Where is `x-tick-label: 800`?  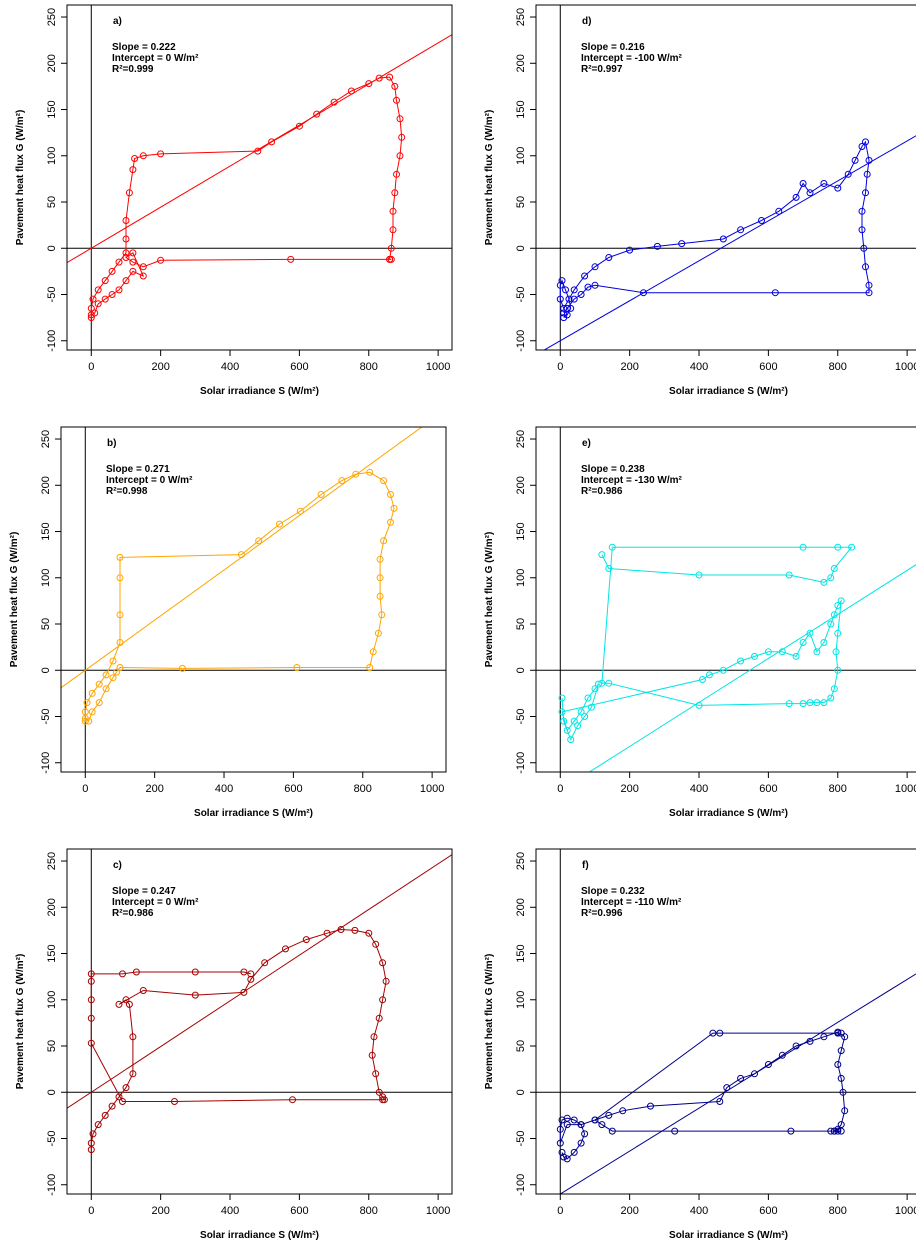
x-tick-label: 800 is located at coordinates (363, 789).